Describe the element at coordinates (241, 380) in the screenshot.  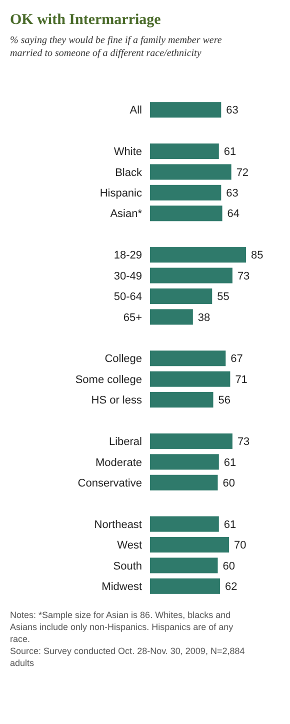
I see `data-label: 71` at that location.